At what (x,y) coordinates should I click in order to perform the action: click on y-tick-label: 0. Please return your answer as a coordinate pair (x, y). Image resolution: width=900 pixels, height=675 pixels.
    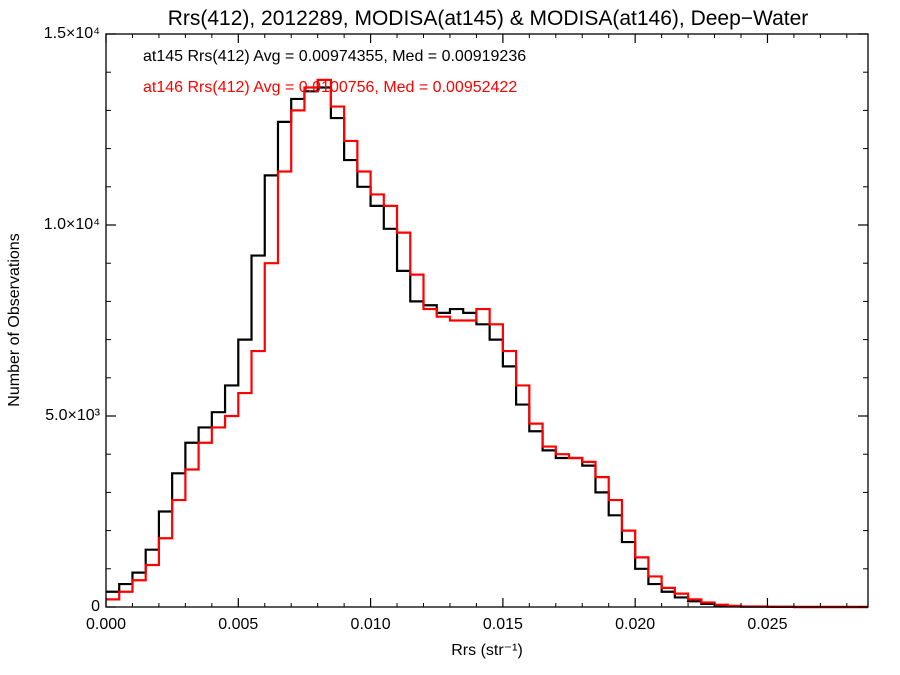
    Looking at the image, I should click on (95, 606).